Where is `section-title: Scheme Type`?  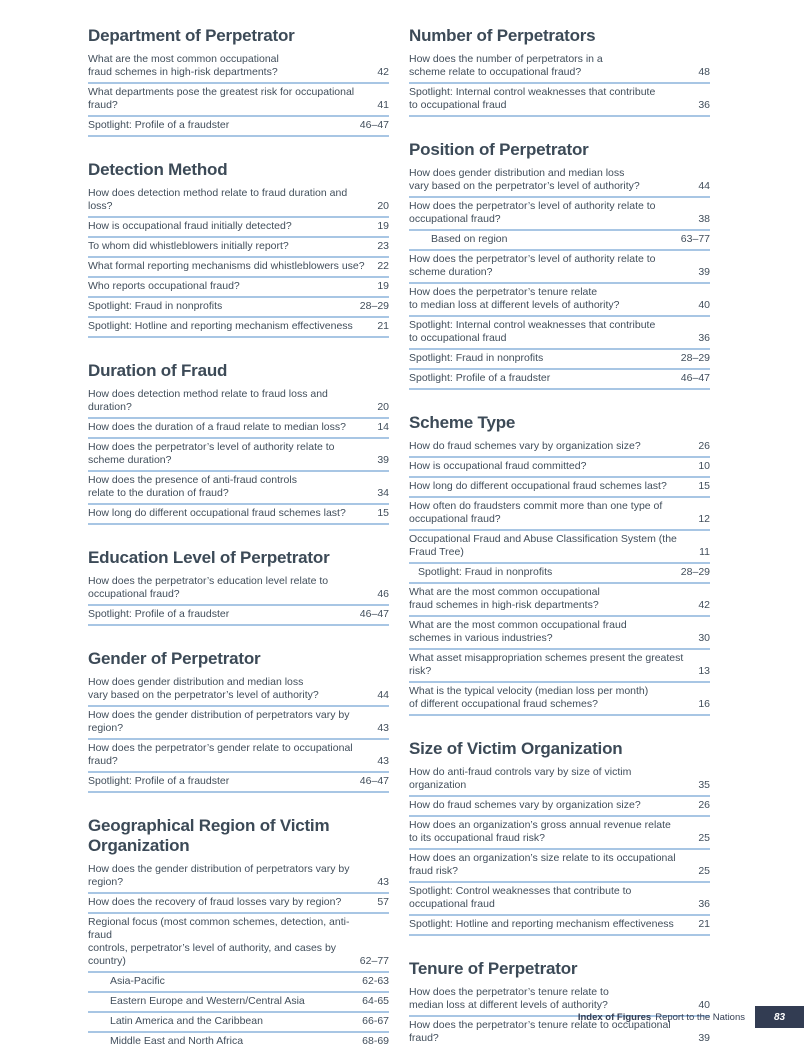 section-title: Scheme Type is located at coordinates (462, 422).